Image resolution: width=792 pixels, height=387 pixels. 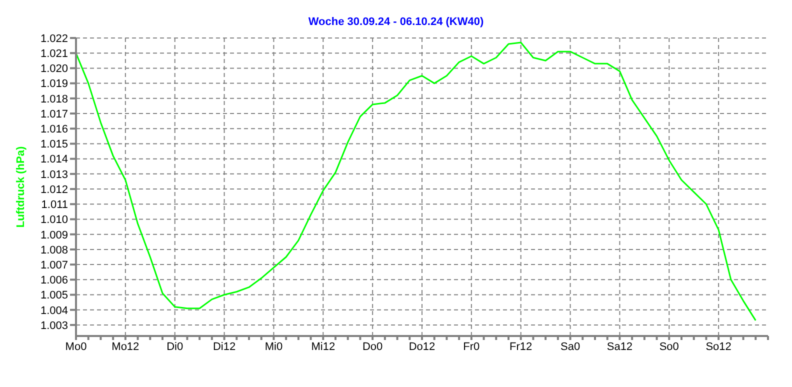 What do you see at coordinates (54, 190) in the screenshot?
I see `y-tick-label: 1.012` at bounding box center [54, 190].